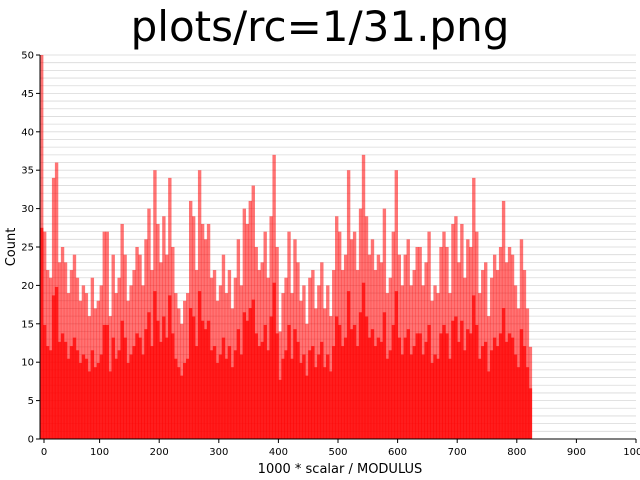  Describe the element at coordinates (27, 132) in the screenshot. I see `y-tick-label: 40` at that location.